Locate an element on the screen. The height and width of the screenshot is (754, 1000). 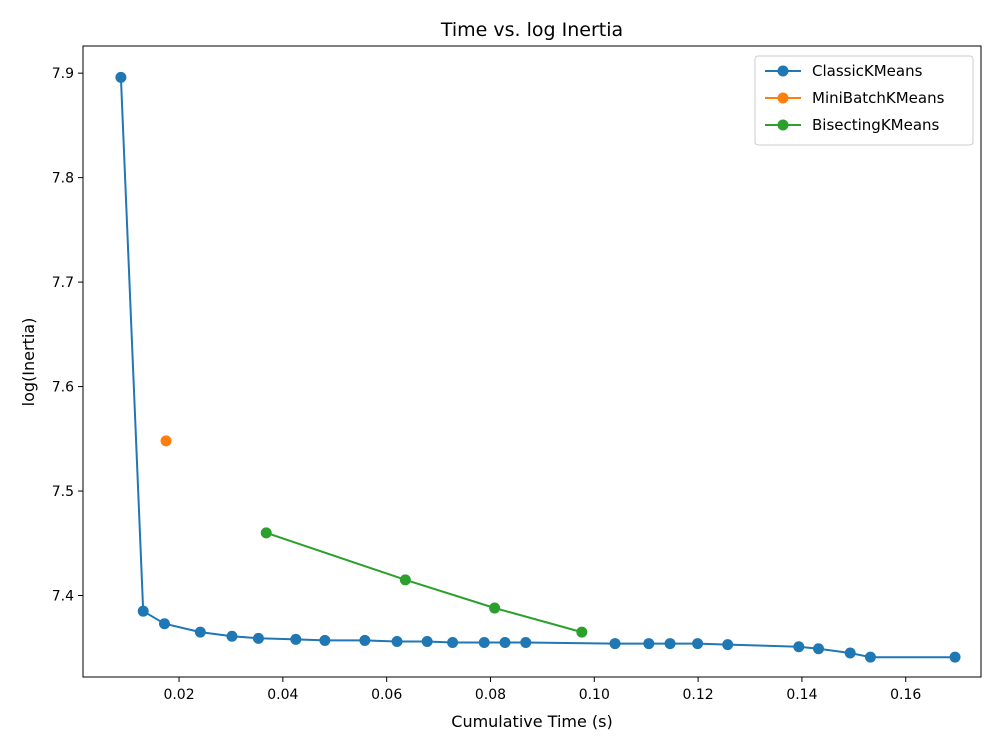
x-tick-label: 0.16 is located at coordinates (905, 695).